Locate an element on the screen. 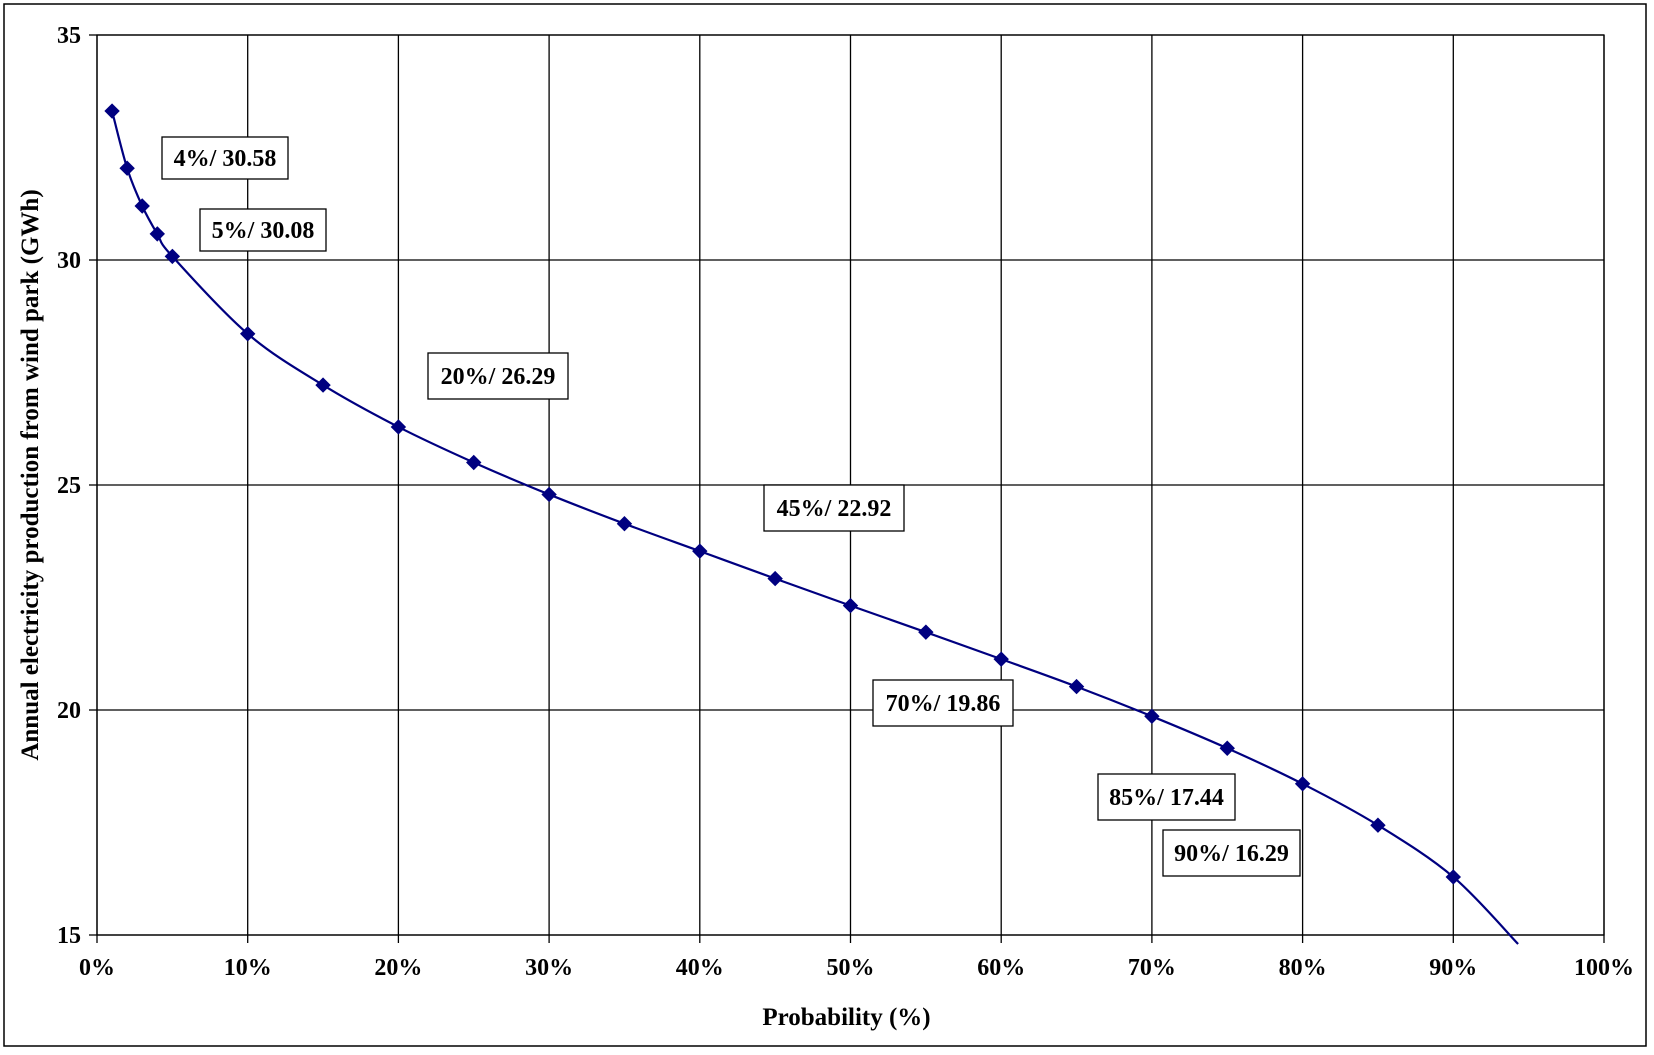 This screenshot has width=1654, height=1055. annotation-callout: 85%/ 17.44 is located at coordinates (1166, 797).